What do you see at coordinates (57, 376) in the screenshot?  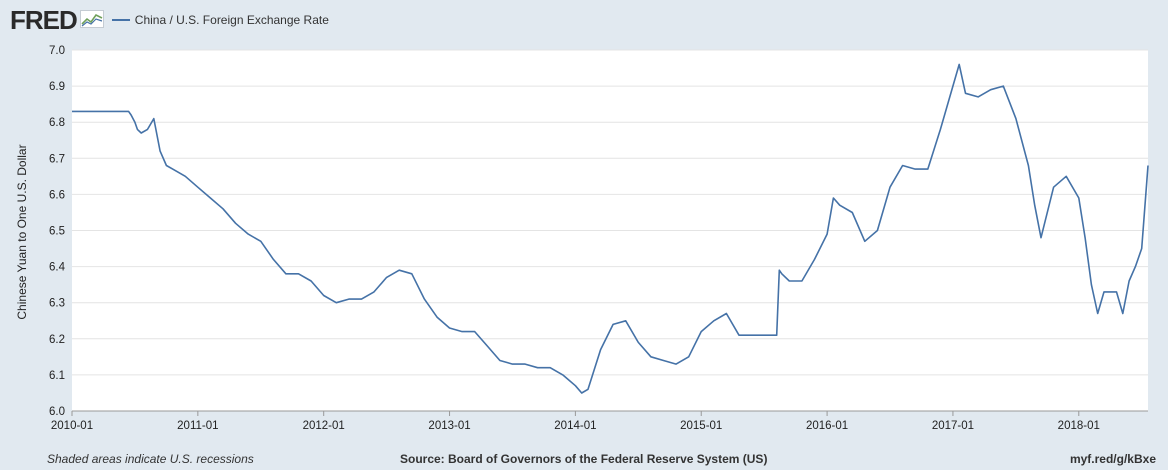 I see `y-tick-label: 6.1` at bounding box center [57, 376].